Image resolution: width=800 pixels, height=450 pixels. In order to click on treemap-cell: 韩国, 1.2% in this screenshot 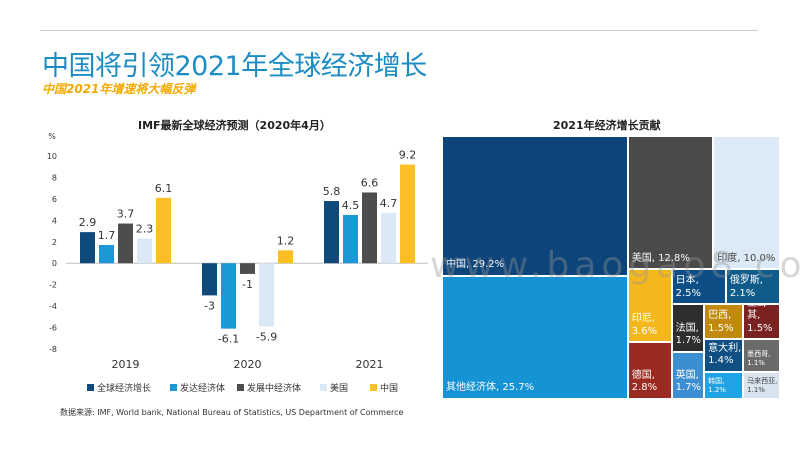, I will do `click(724, 385)`.